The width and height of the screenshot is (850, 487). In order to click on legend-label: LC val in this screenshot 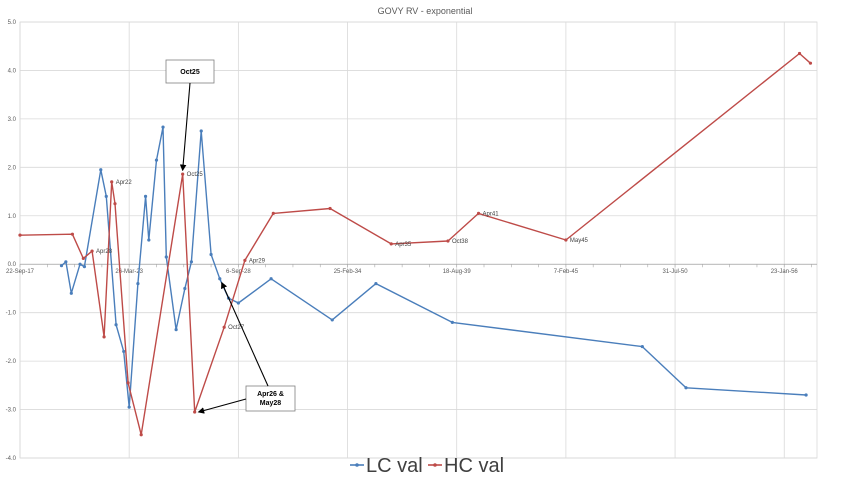, I will do `click(394, 466)`.